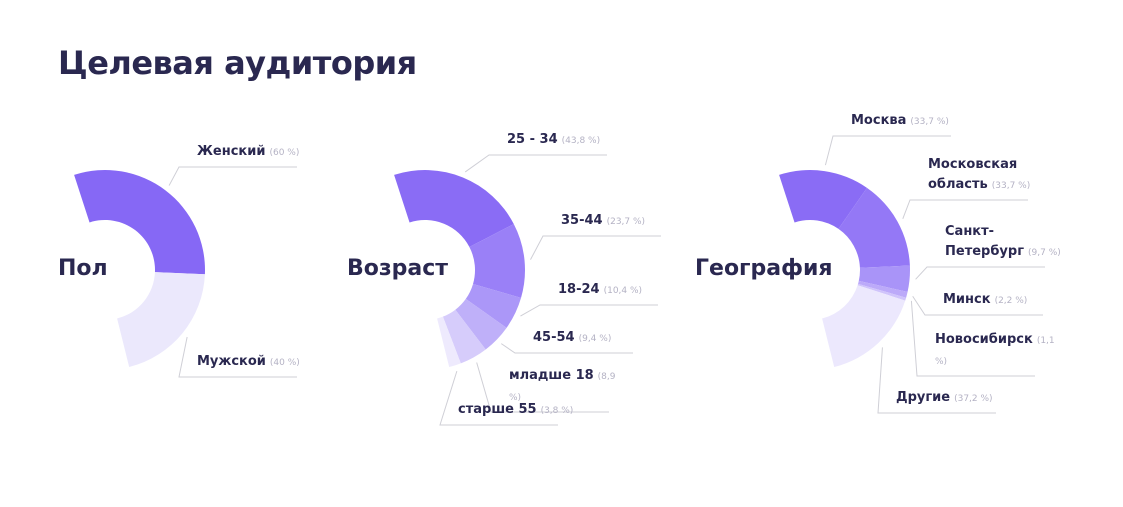 The height and width of the screenshot is (507, 1123). What do you see at coordinates (581, 141) in the screenshot?
I see `value-label: (43,8 %)` at bounding box center [581, 141].